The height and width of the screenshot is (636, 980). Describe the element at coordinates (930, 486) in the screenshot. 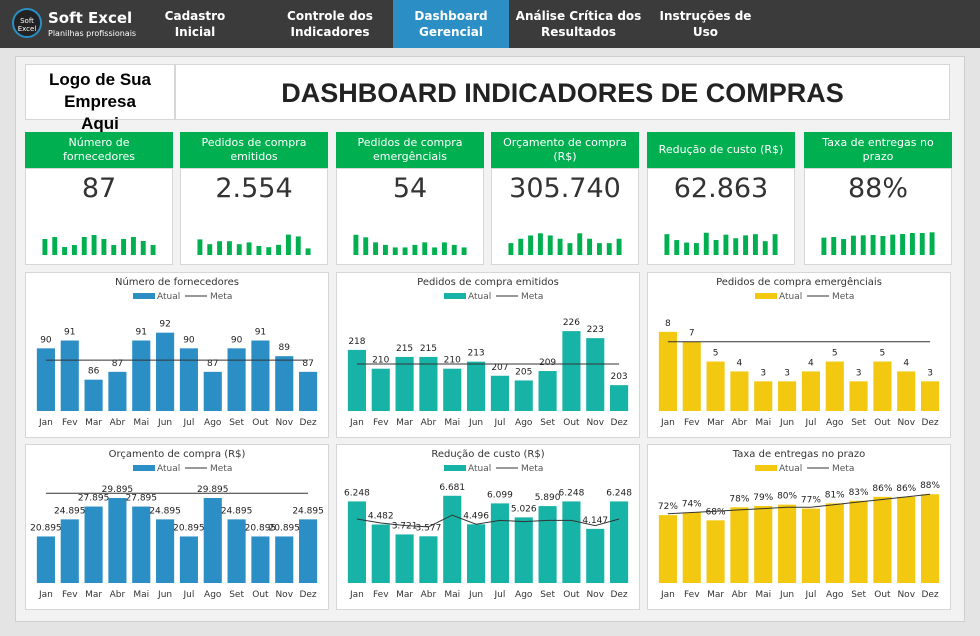

I see `data-label: 88%` at that location.